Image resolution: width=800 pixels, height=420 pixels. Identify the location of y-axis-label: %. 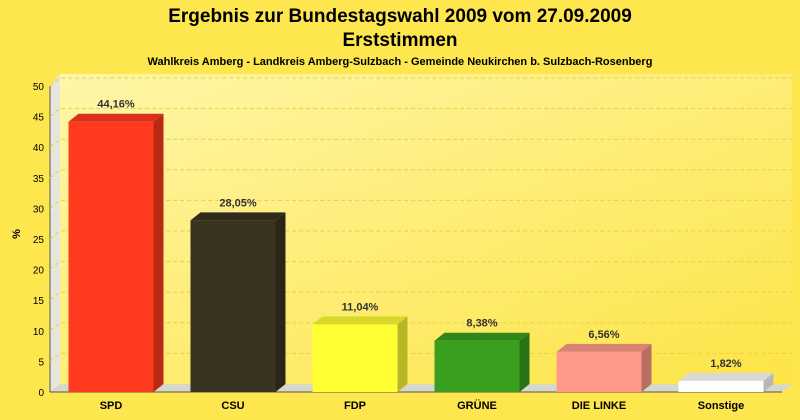
(17, 234).